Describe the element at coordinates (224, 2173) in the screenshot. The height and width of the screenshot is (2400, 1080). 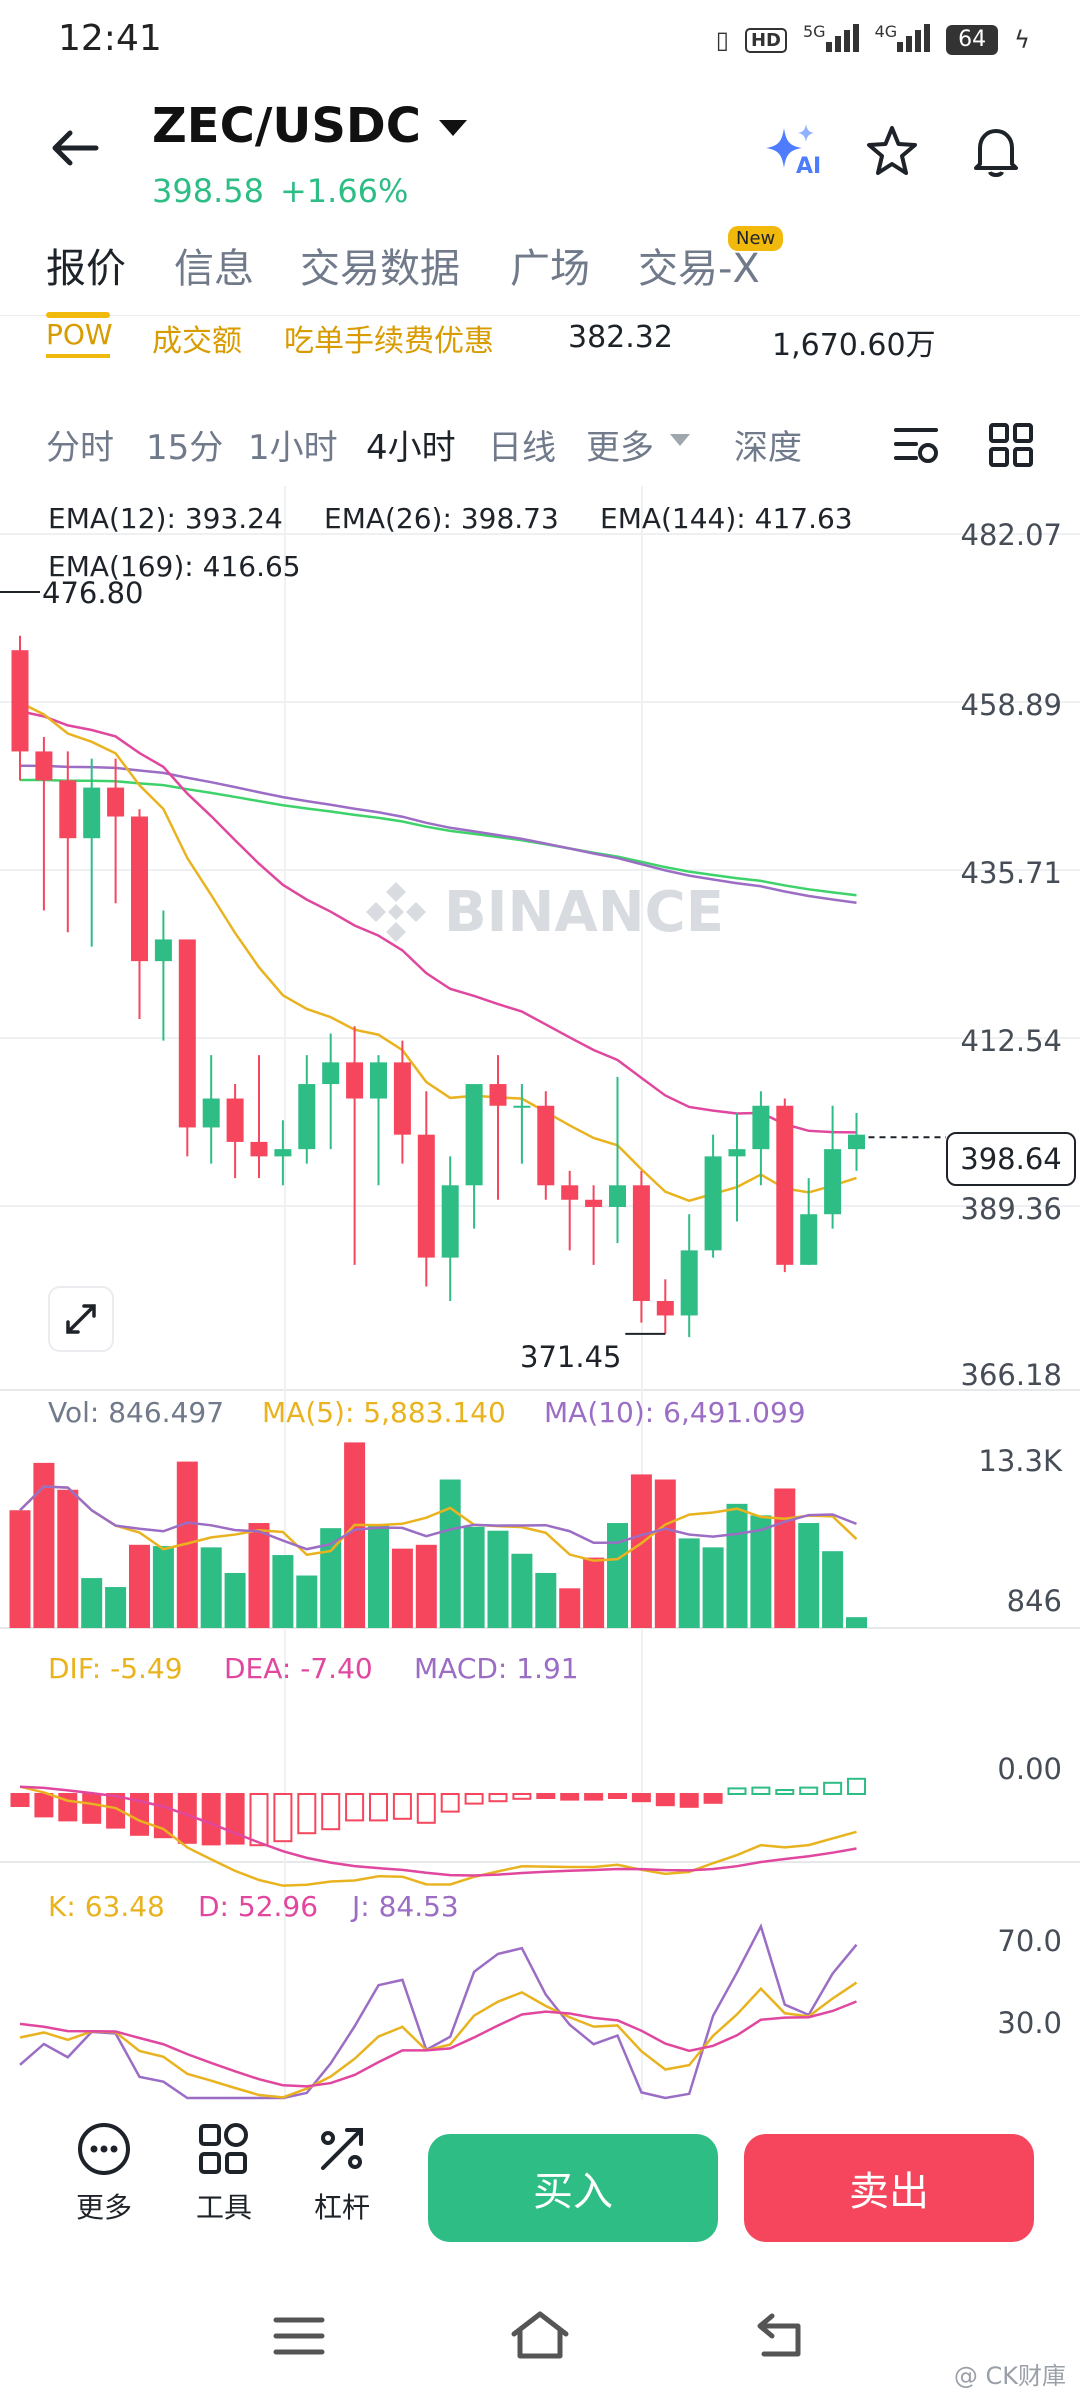
I see `tools-button: 工具` at that location.